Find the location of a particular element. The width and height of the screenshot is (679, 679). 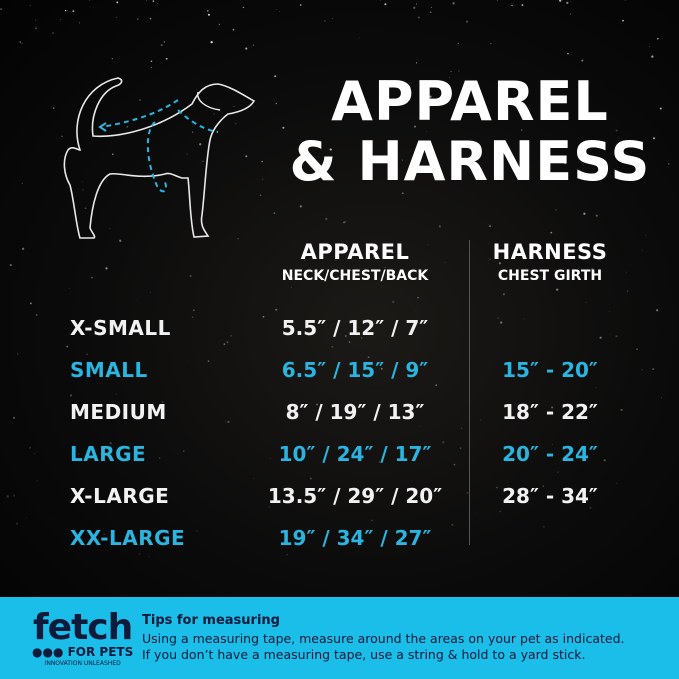

size-label: XX-LARGE is located at coordinates (128, 538).